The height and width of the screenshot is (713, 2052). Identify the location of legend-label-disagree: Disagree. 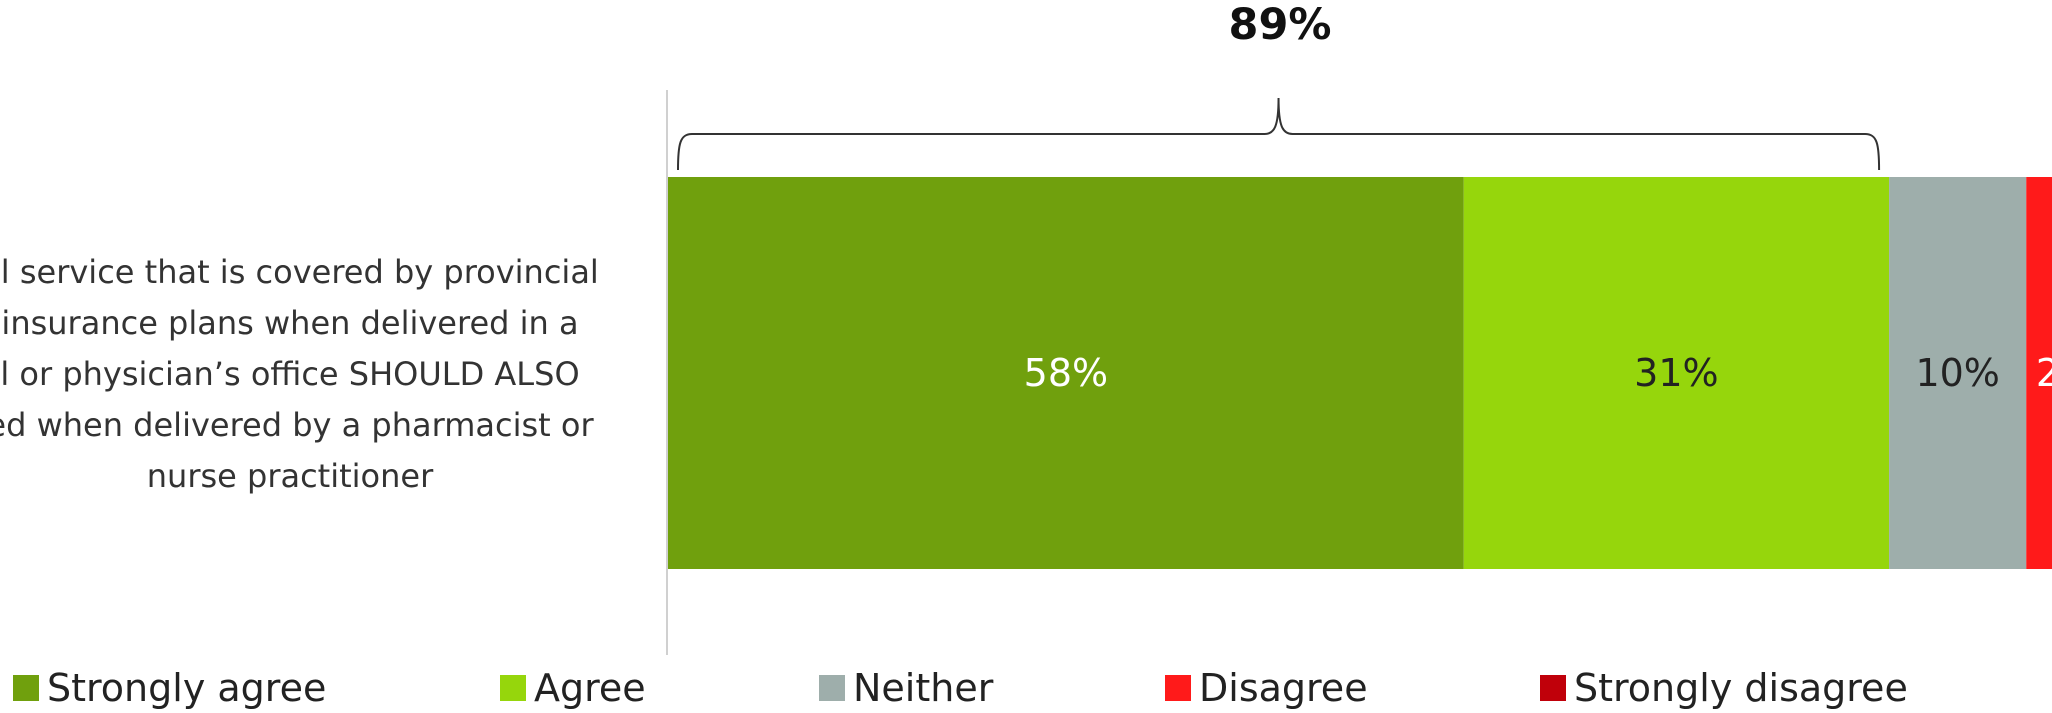
(1283, 688).